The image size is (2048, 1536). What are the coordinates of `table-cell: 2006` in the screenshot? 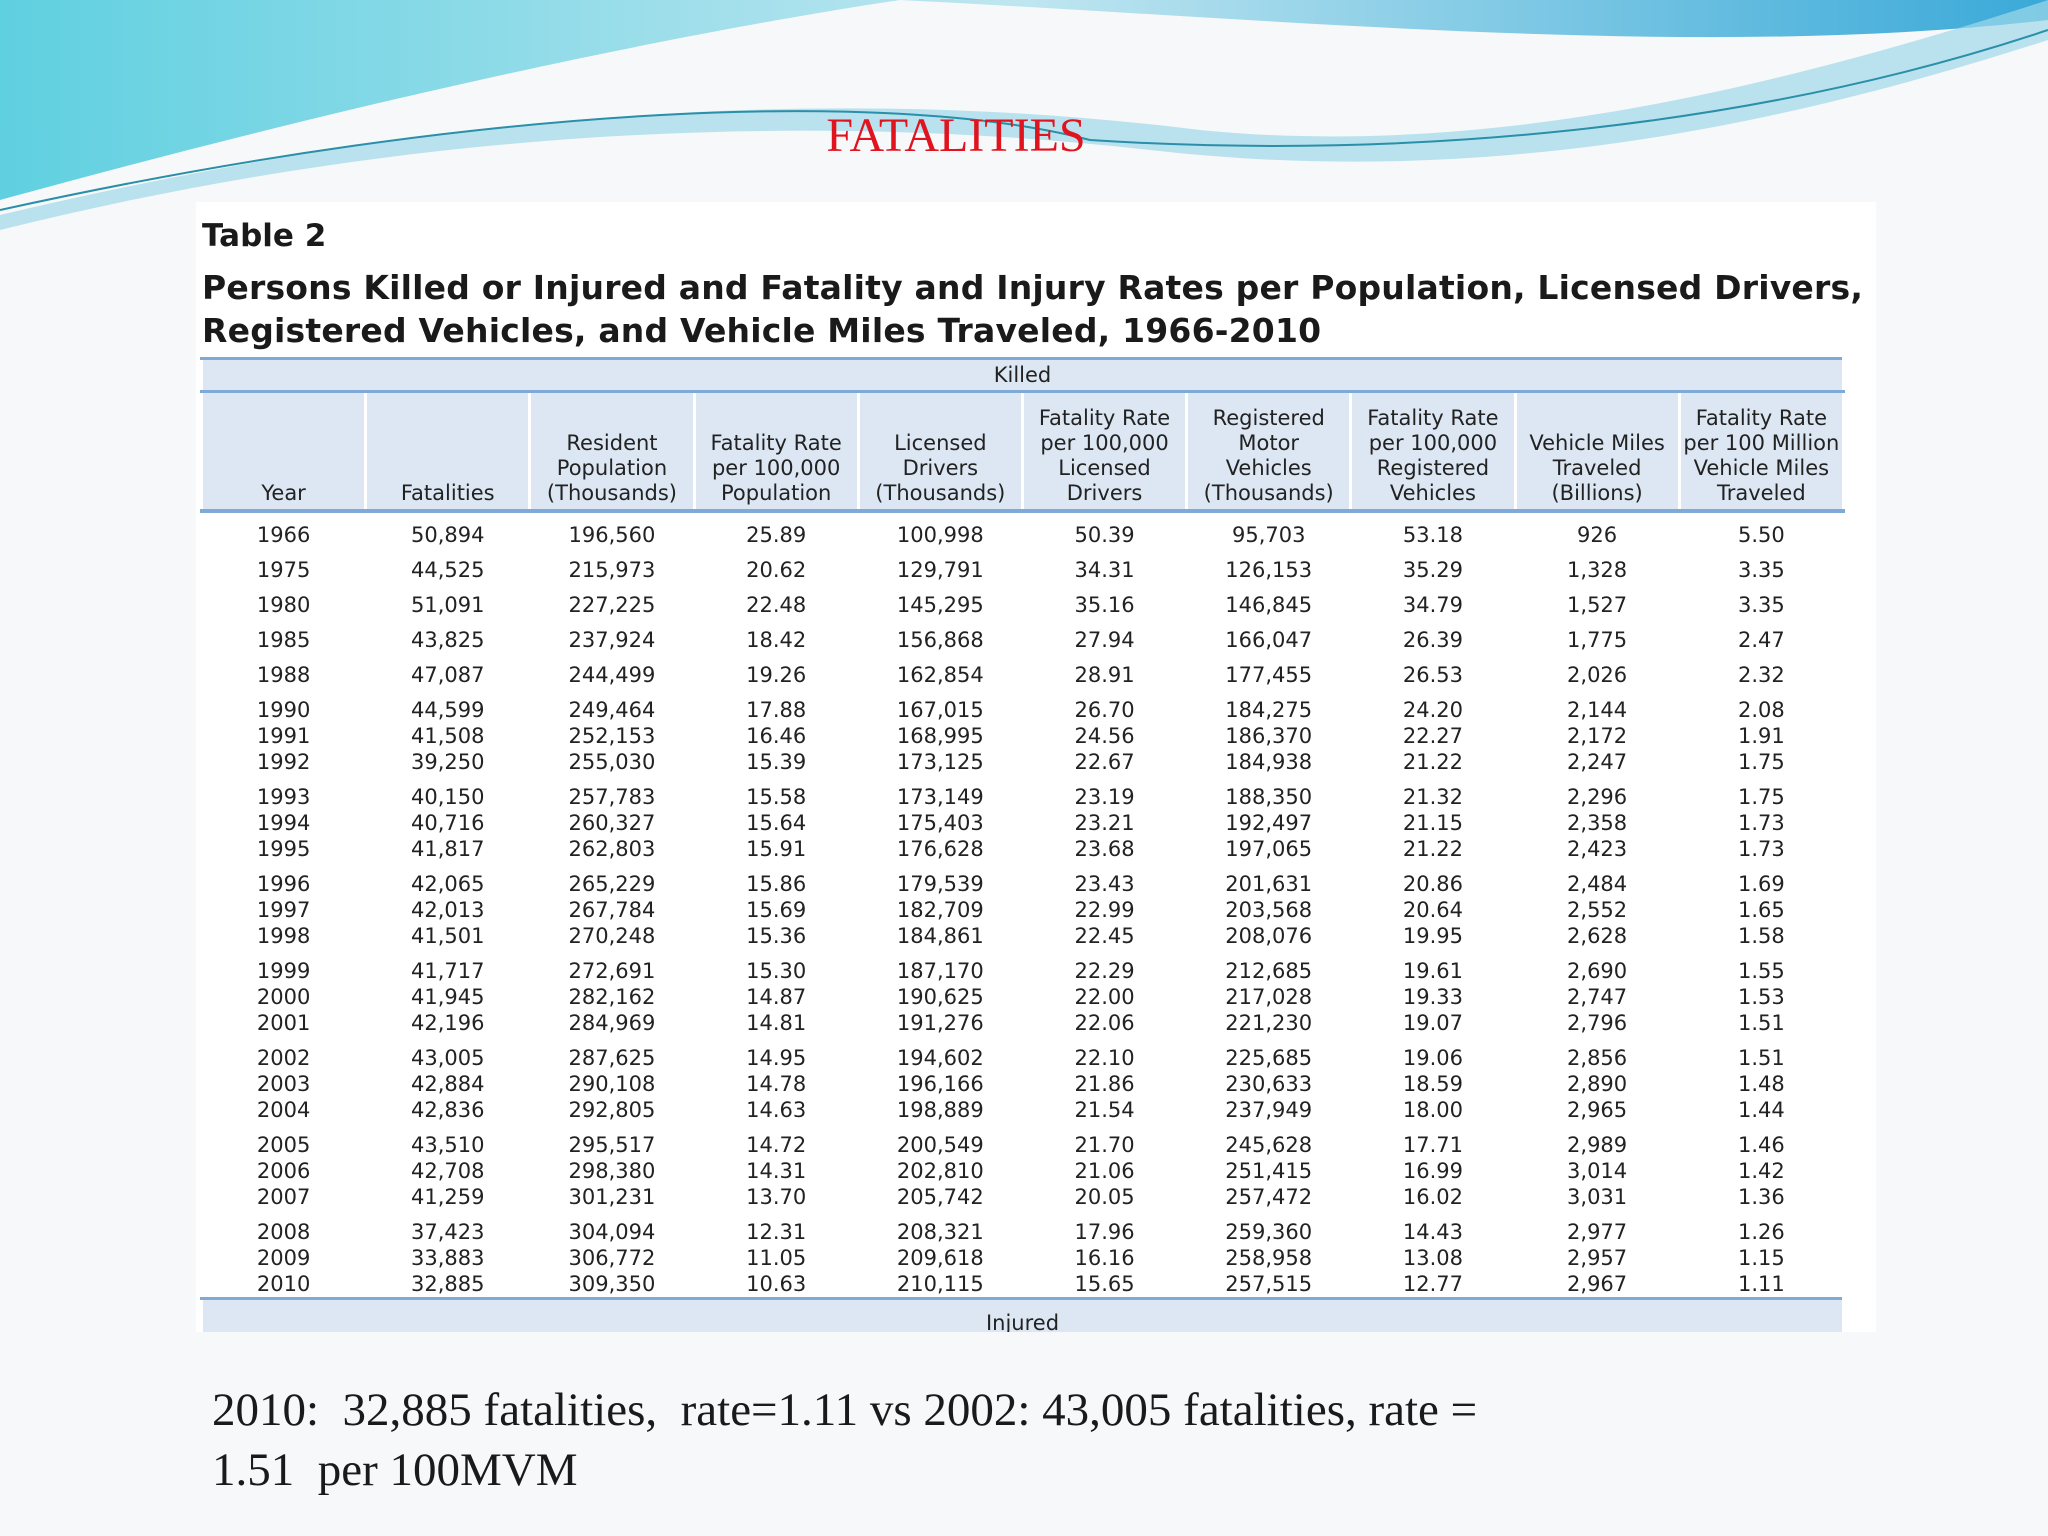 It's located at (283, 1171).